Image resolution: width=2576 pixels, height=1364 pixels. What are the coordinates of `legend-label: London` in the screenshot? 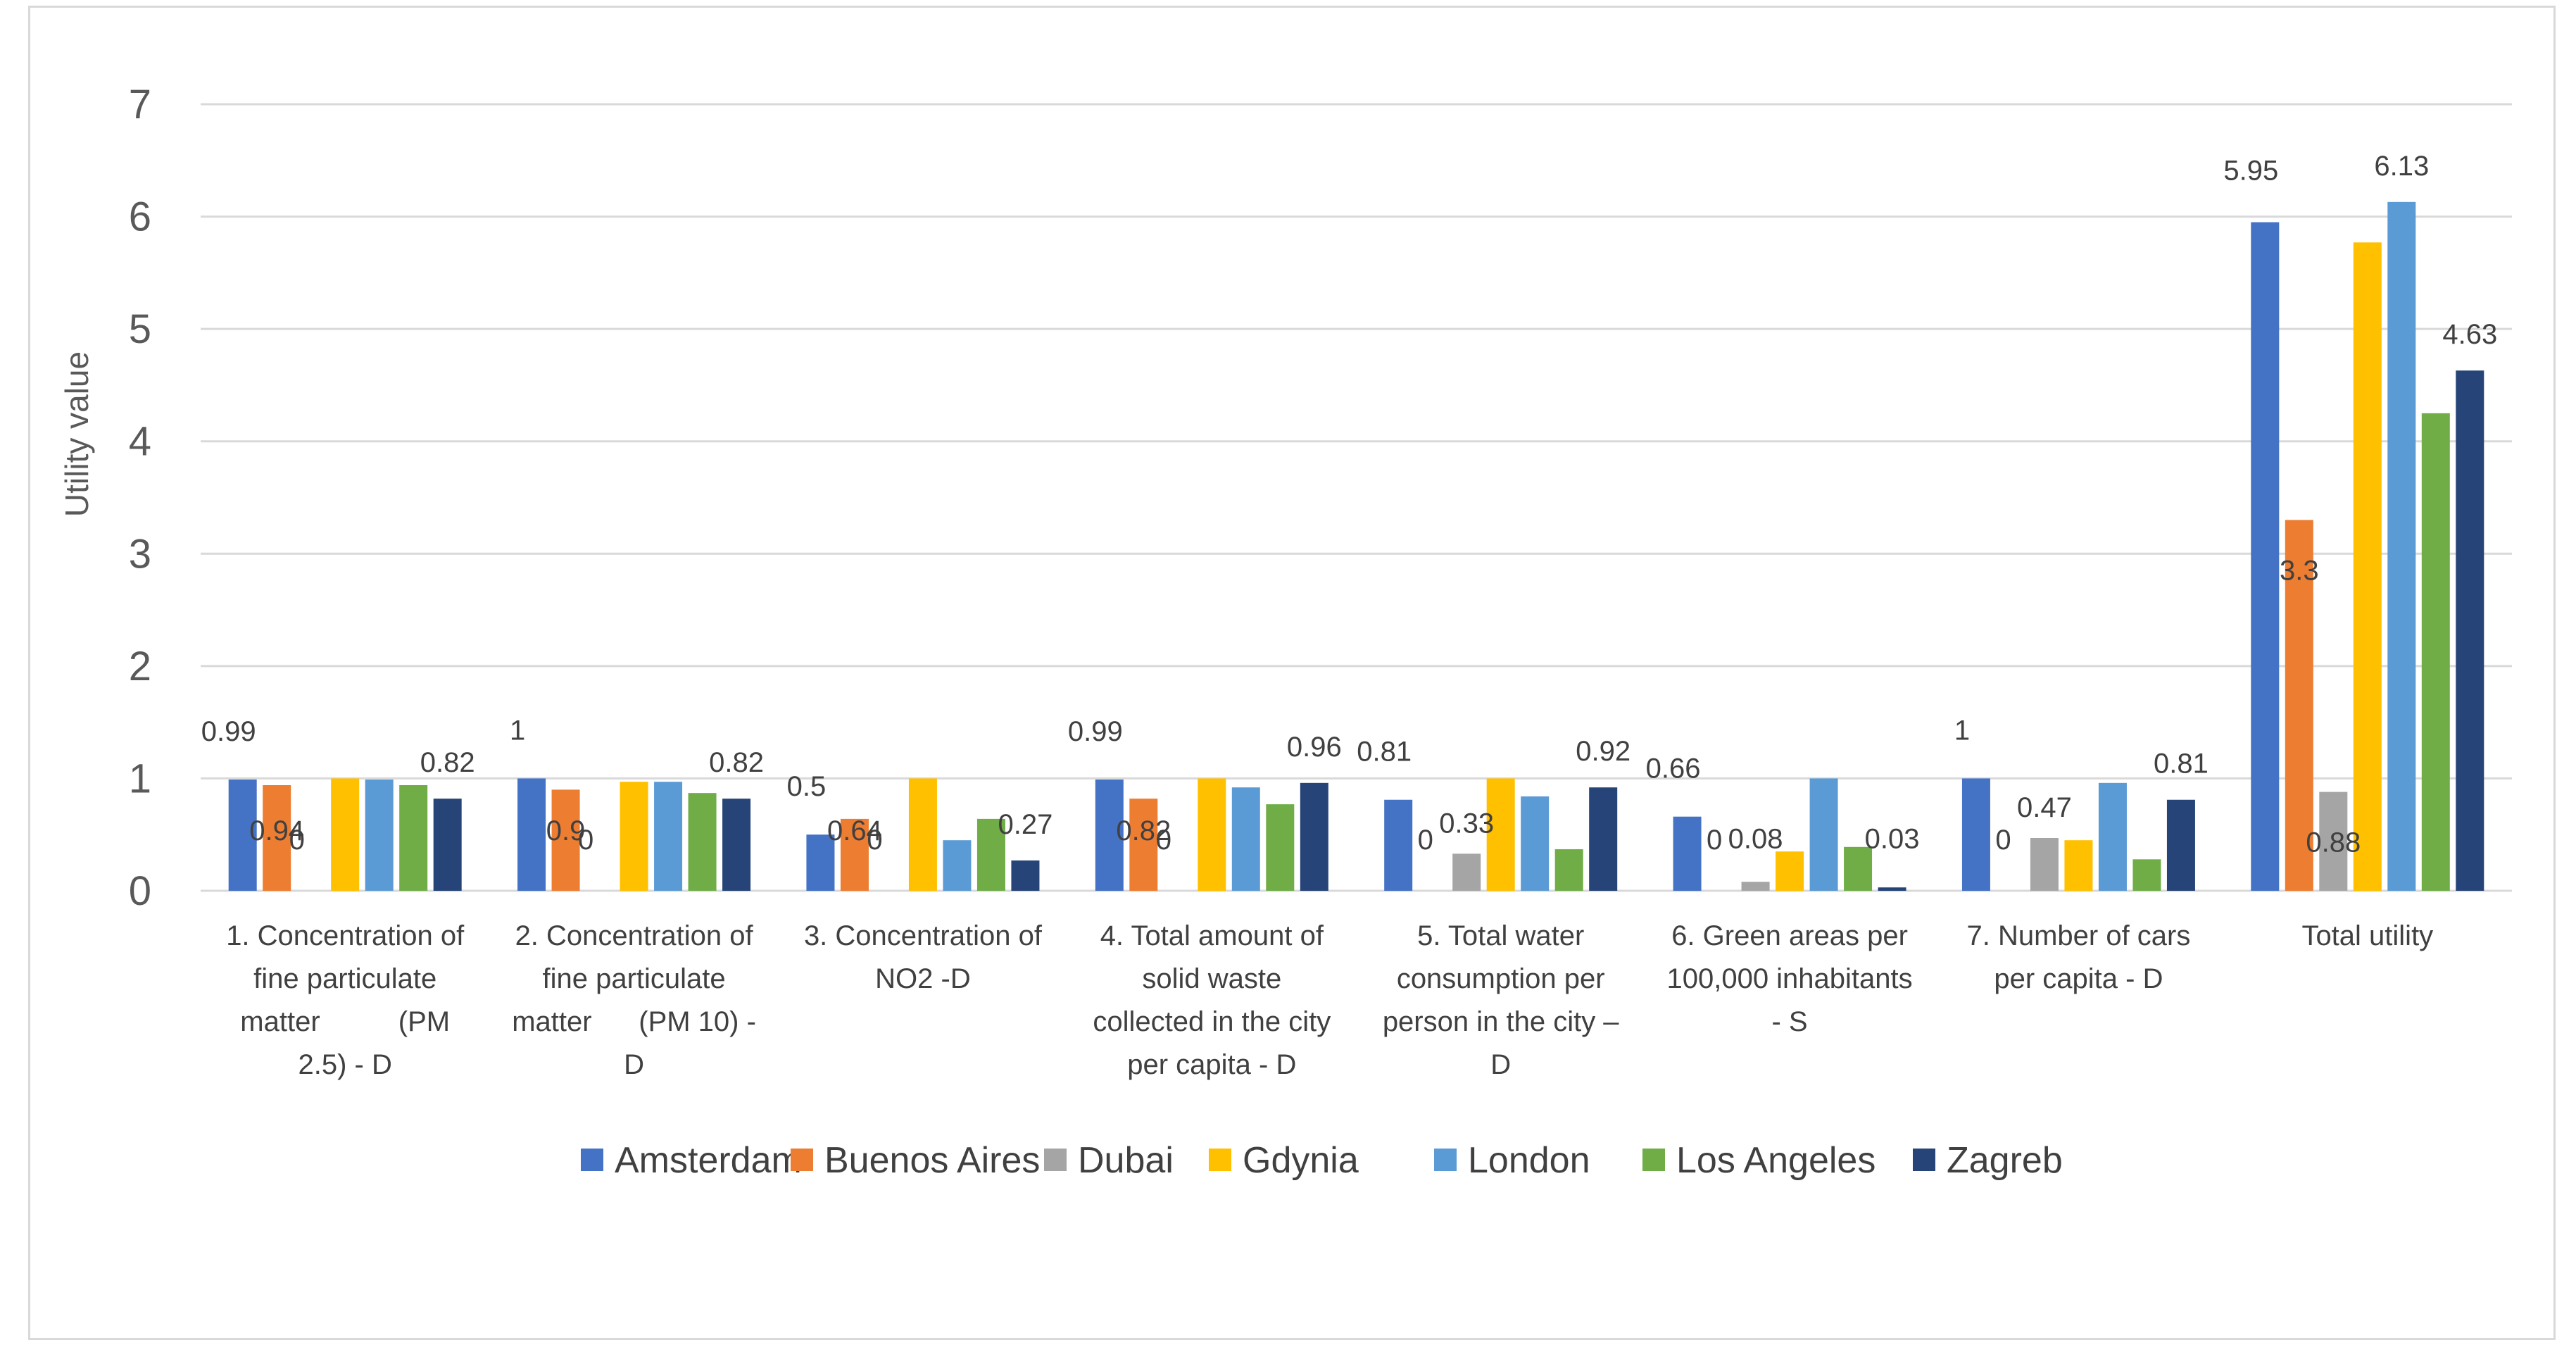 It's located at (1529, 1160).